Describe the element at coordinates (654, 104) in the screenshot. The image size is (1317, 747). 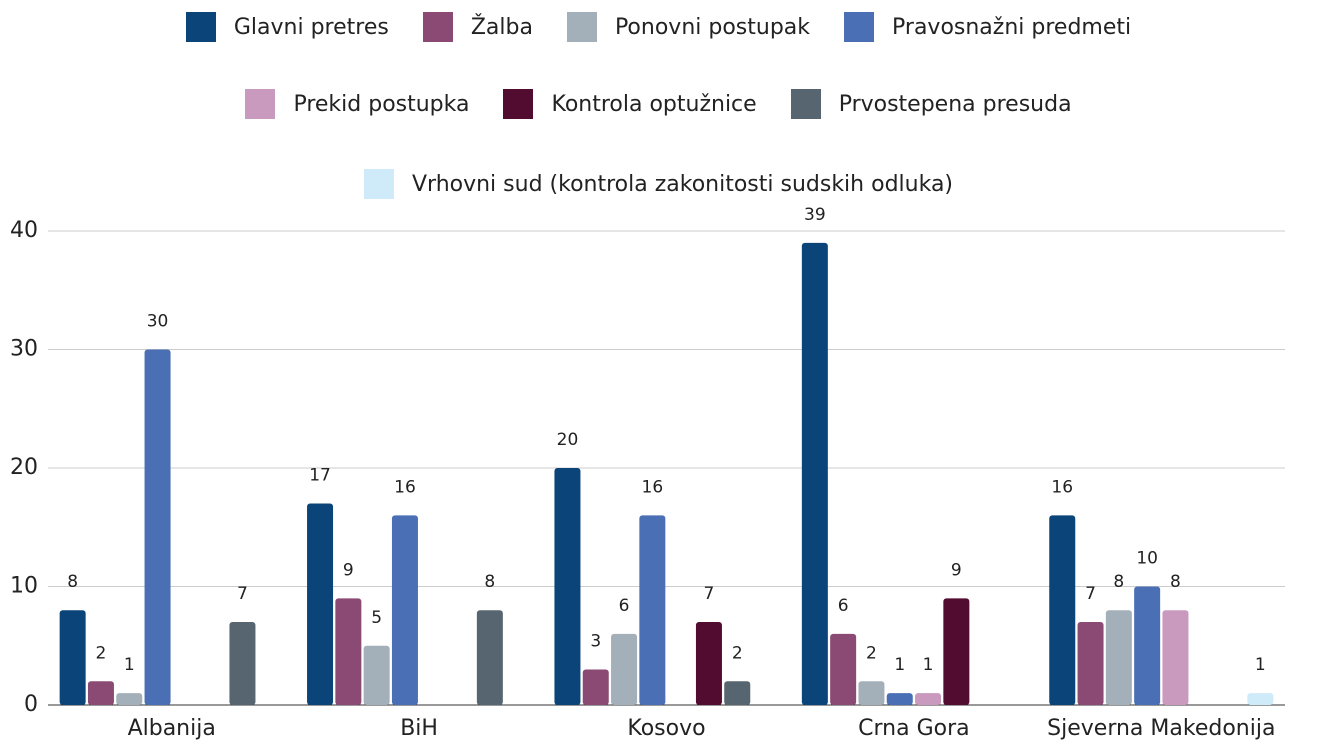
I see `legend-label: Kontrola optužnice` at that location.